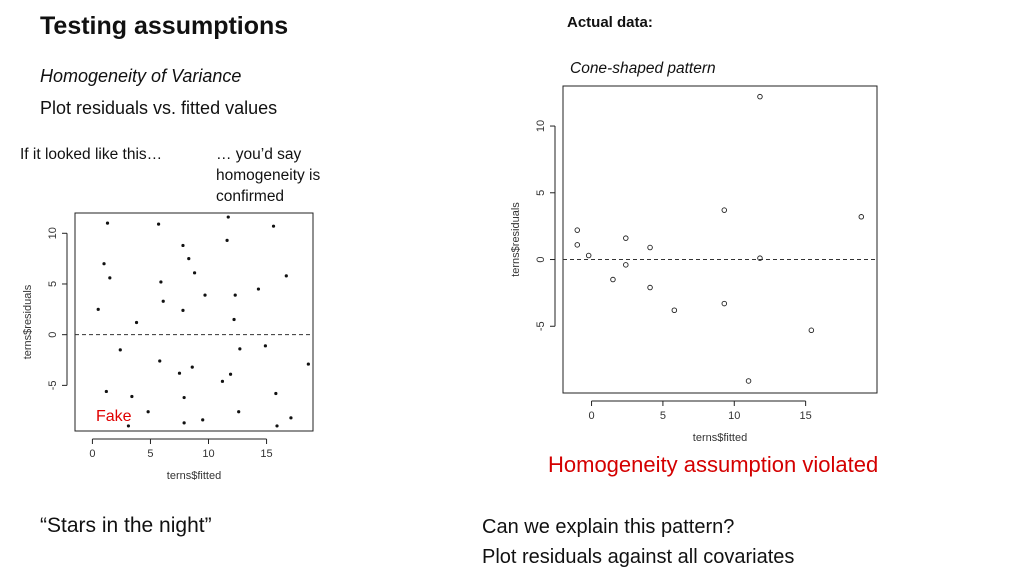  Describe the element at coordinates (638, 557) in the screenshot. I see `explain-line: Plot residuals against all covariates` at that location.